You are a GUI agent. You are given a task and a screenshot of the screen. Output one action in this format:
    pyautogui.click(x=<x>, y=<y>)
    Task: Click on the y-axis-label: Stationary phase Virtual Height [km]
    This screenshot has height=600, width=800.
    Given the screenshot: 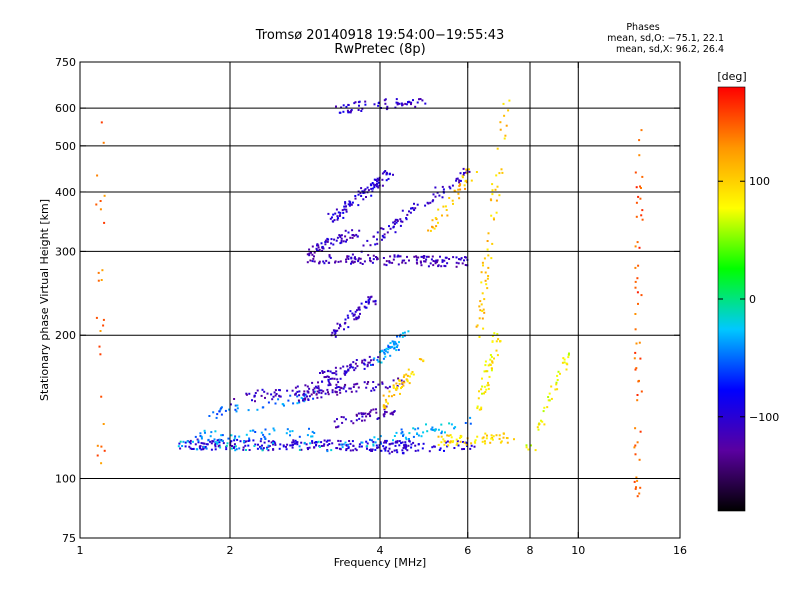 What is the action you would take?
    pyautogui.click(x=44, y=300)
    